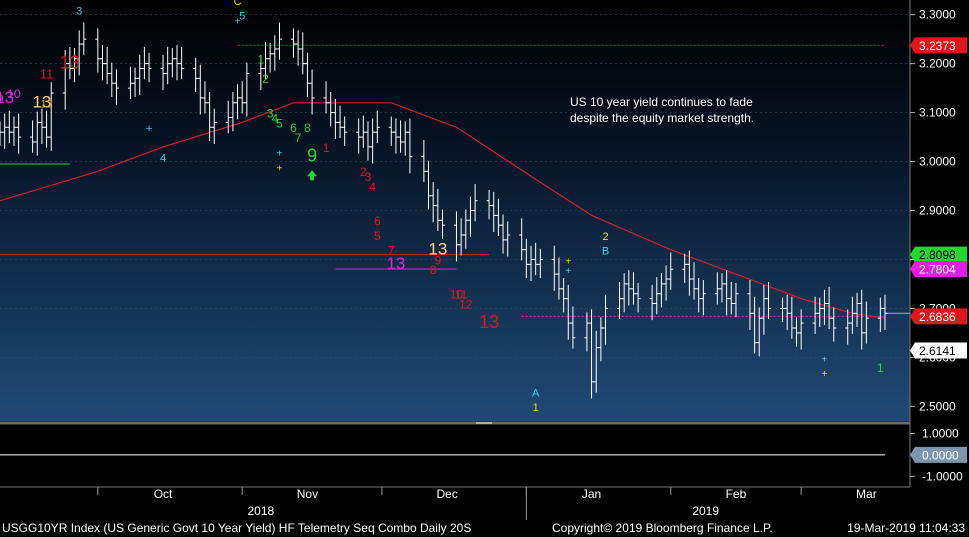 The image size is (969, 537). Describe the element at coordinates (536, 408) in the screenshot. I see `sequence-count-label: 1` at that location.